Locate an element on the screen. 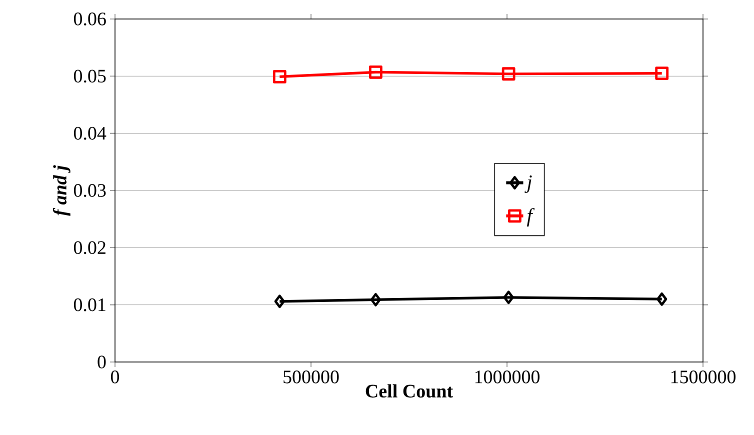  y-tick-label: 0.05 is located at coordinates (90, 76).